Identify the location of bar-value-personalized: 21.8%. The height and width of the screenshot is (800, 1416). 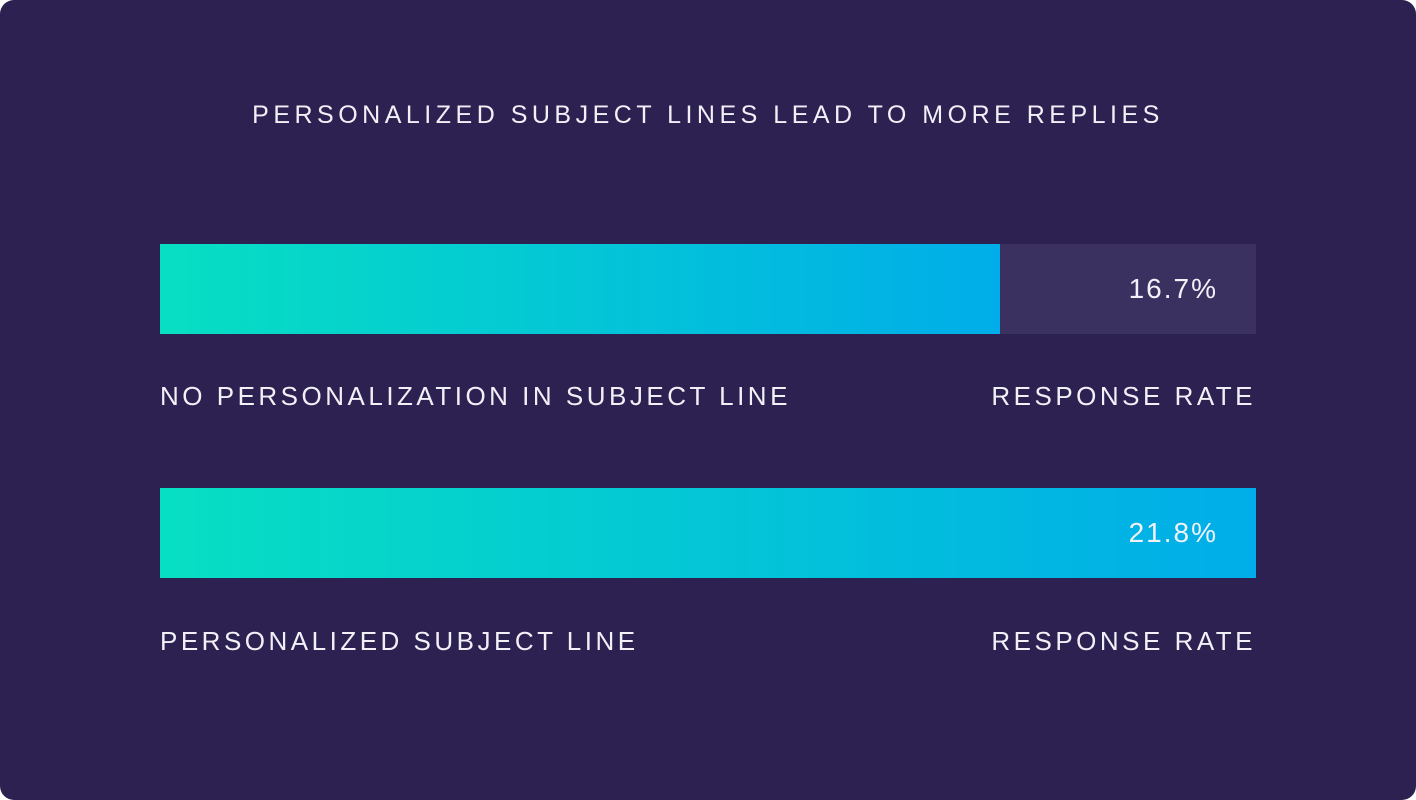
(1173, 532).